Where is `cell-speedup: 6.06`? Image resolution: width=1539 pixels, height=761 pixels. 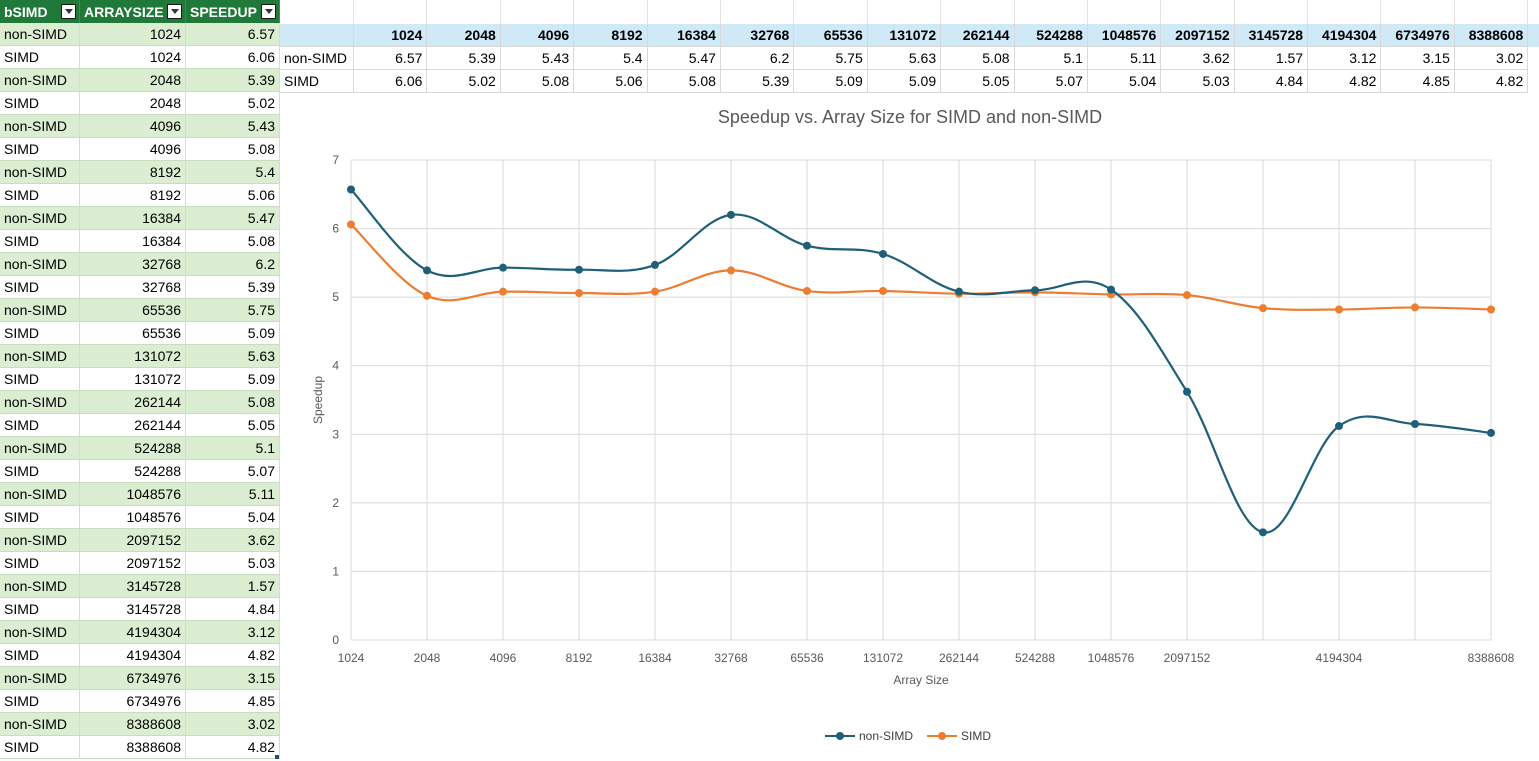 cell-speedup: 6.06 is located at coordinates (233, 57).